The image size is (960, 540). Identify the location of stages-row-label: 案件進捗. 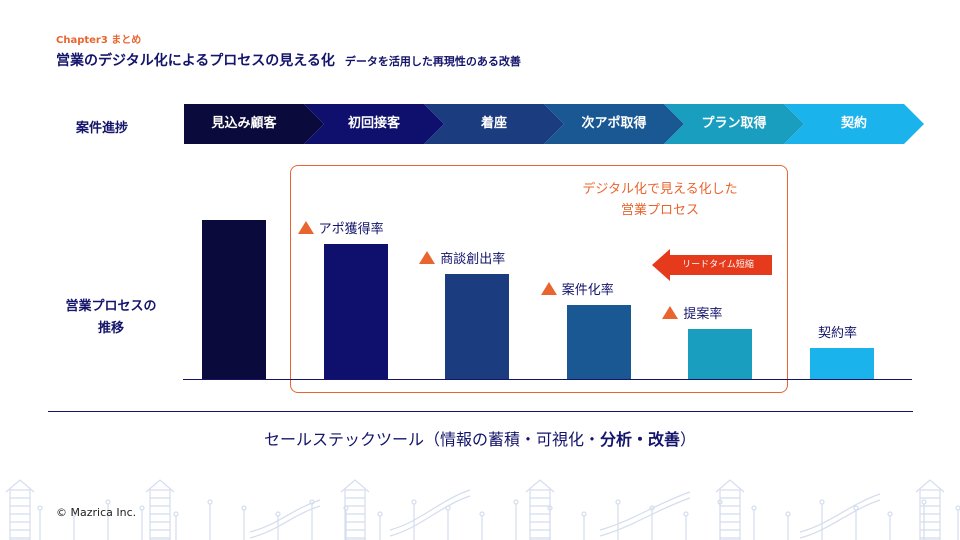
(102, 128).